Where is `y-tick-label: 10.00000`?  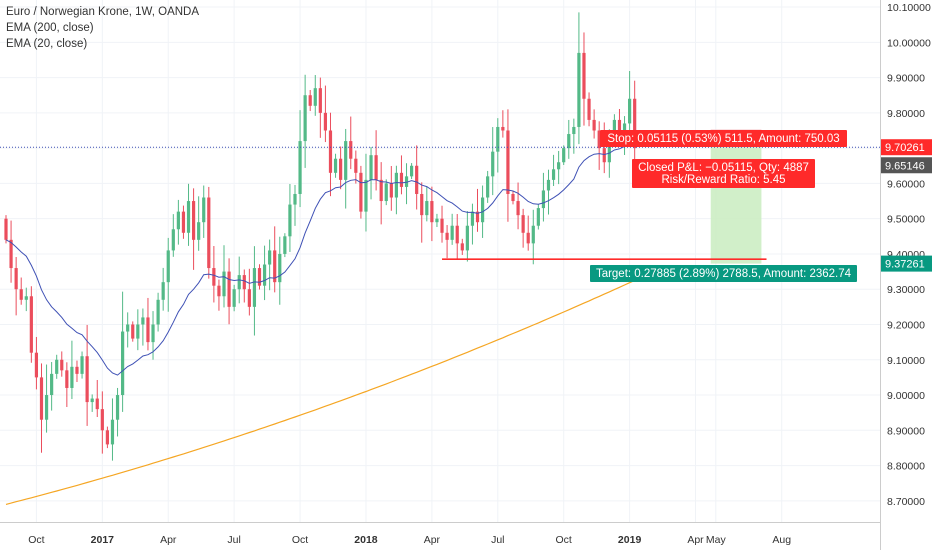 y-tick-label: 10.00000 is located at coordinates (909, 43).